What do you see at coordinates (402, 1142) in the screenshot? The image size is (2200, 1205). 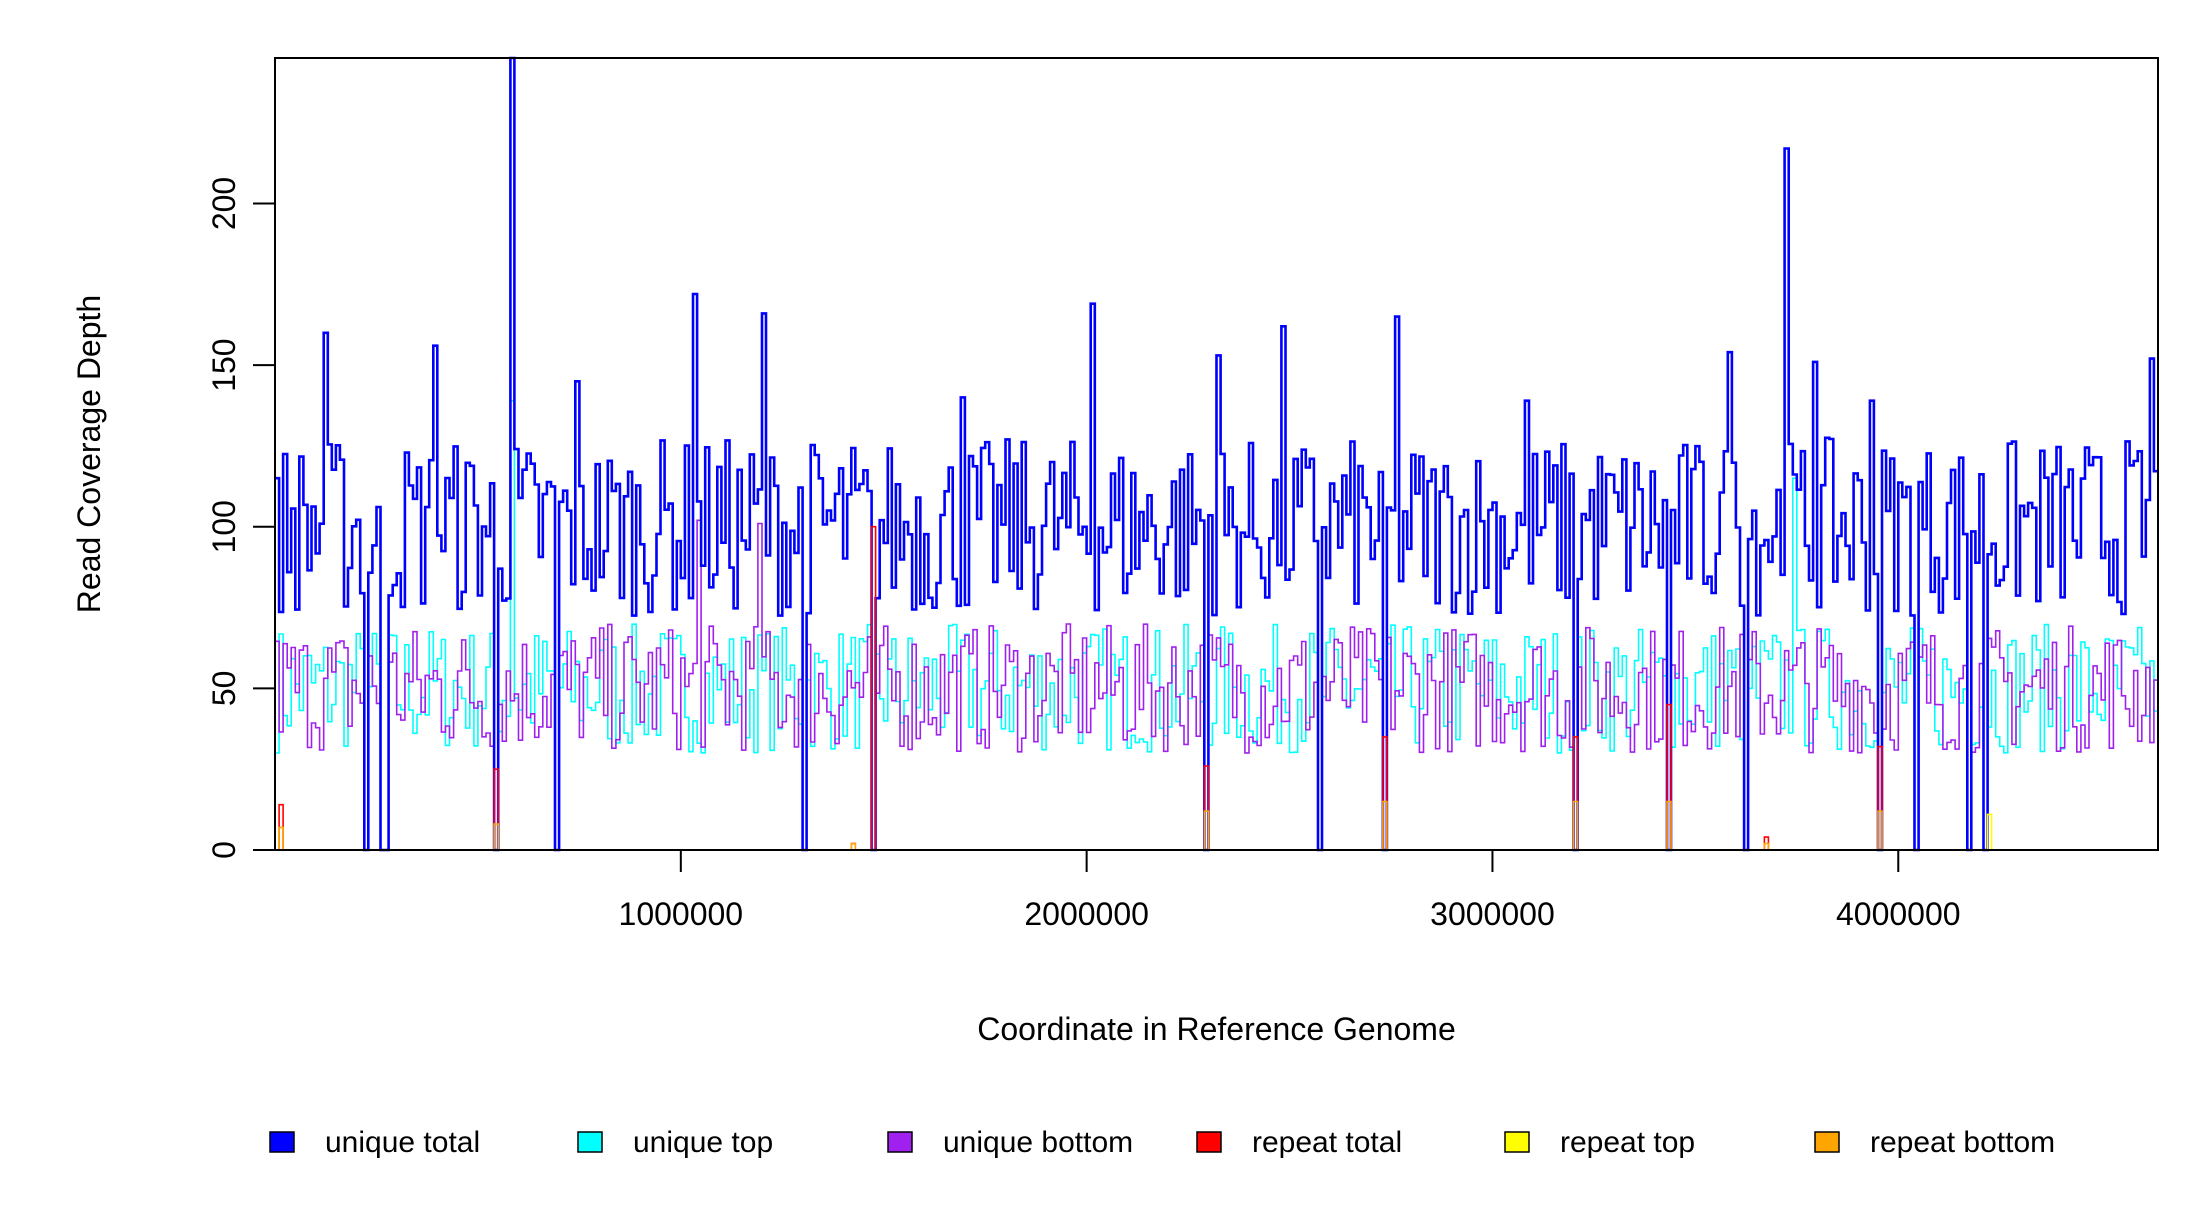 I see `legend-label: unique total` at bounding box center [402, 1142].